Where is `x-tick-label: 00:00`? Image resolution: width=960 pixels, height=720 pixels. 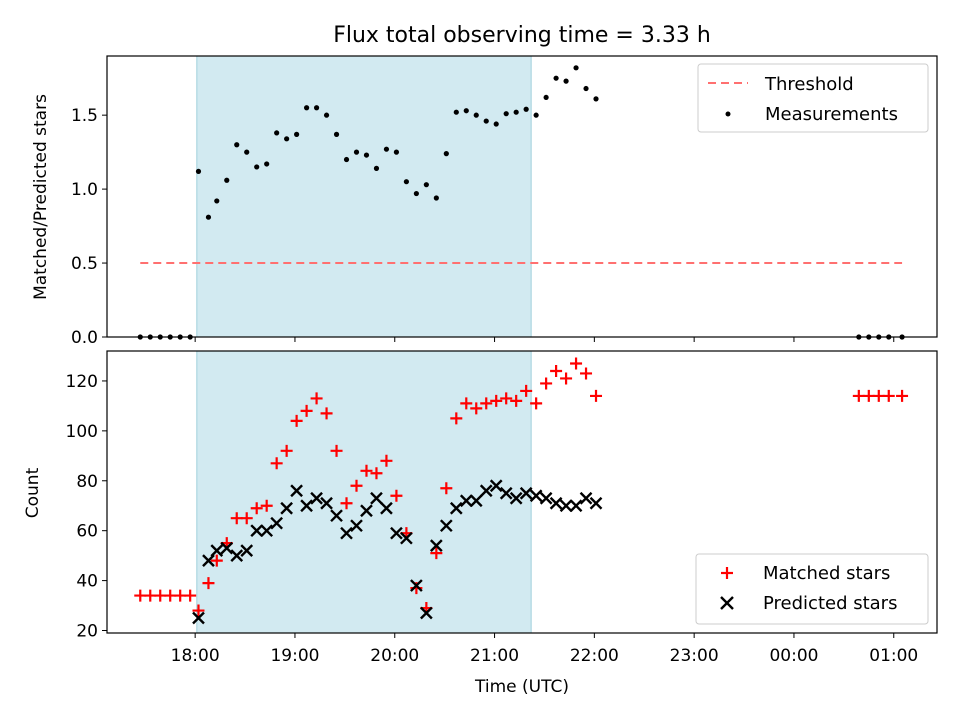
x-tick-label: 00:00 is located at coordinates (793, 656).